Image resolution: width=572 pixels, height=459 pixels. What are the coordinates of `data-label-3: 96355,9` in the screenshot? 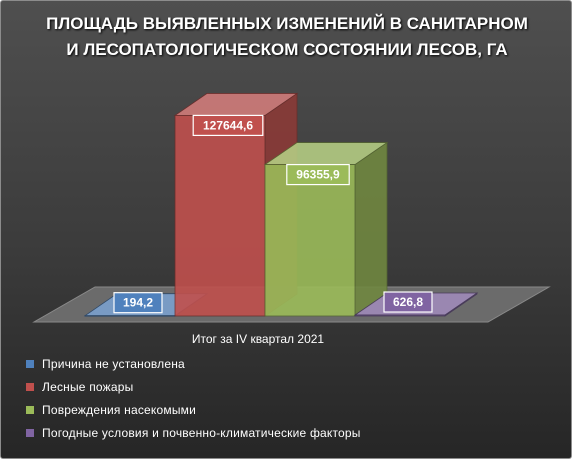 It's located at (318, 174).